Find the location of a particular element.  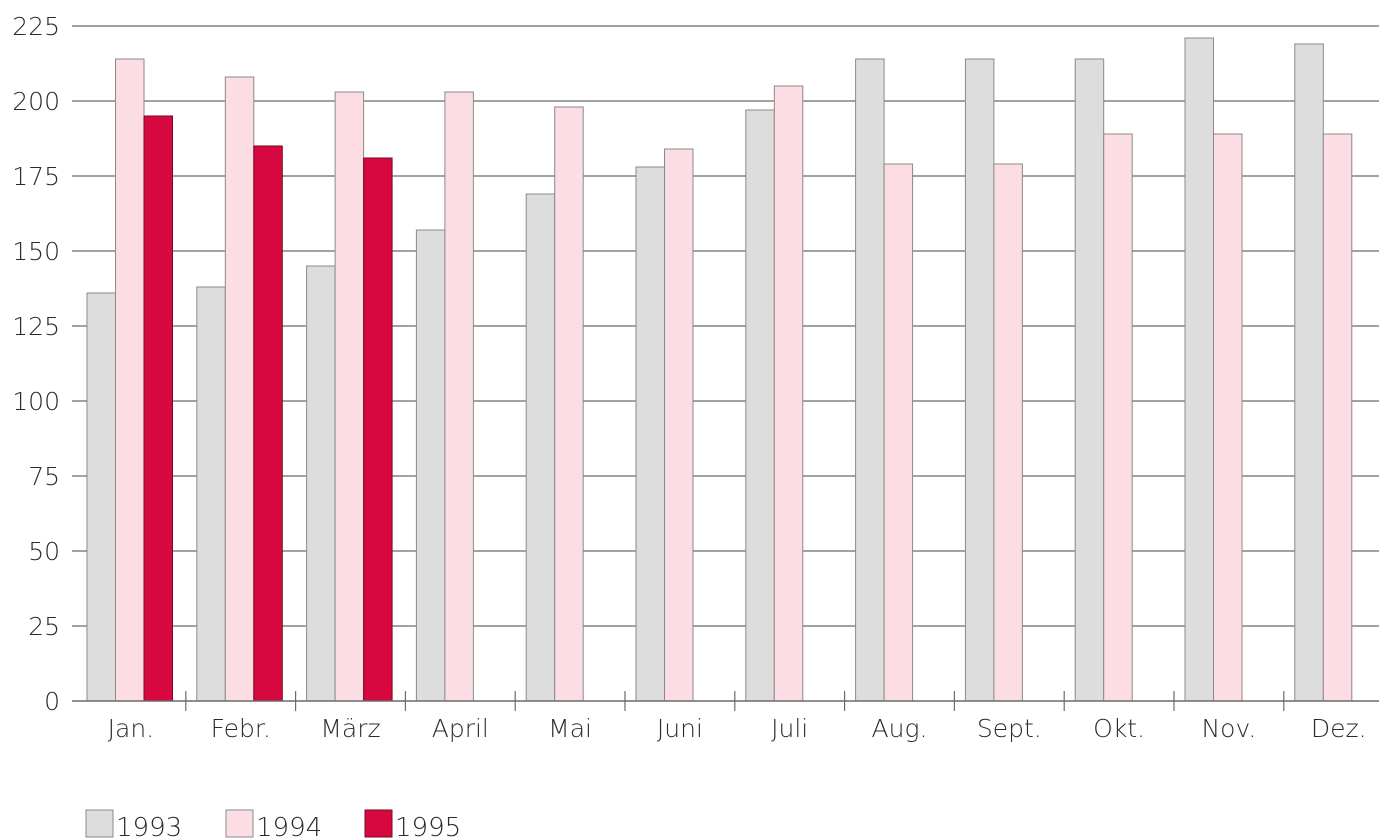

legend-swatch-1994 is located at coordinates (239, 823).